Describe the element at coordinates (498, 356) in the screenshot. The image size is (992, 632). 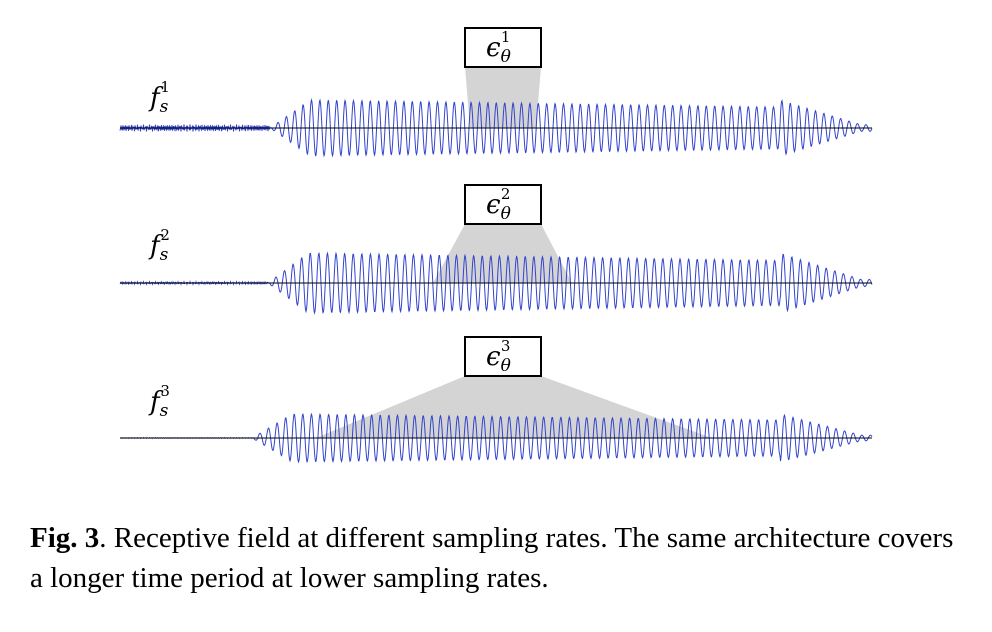
I see `field-label-3: ϵθ3` at that location.